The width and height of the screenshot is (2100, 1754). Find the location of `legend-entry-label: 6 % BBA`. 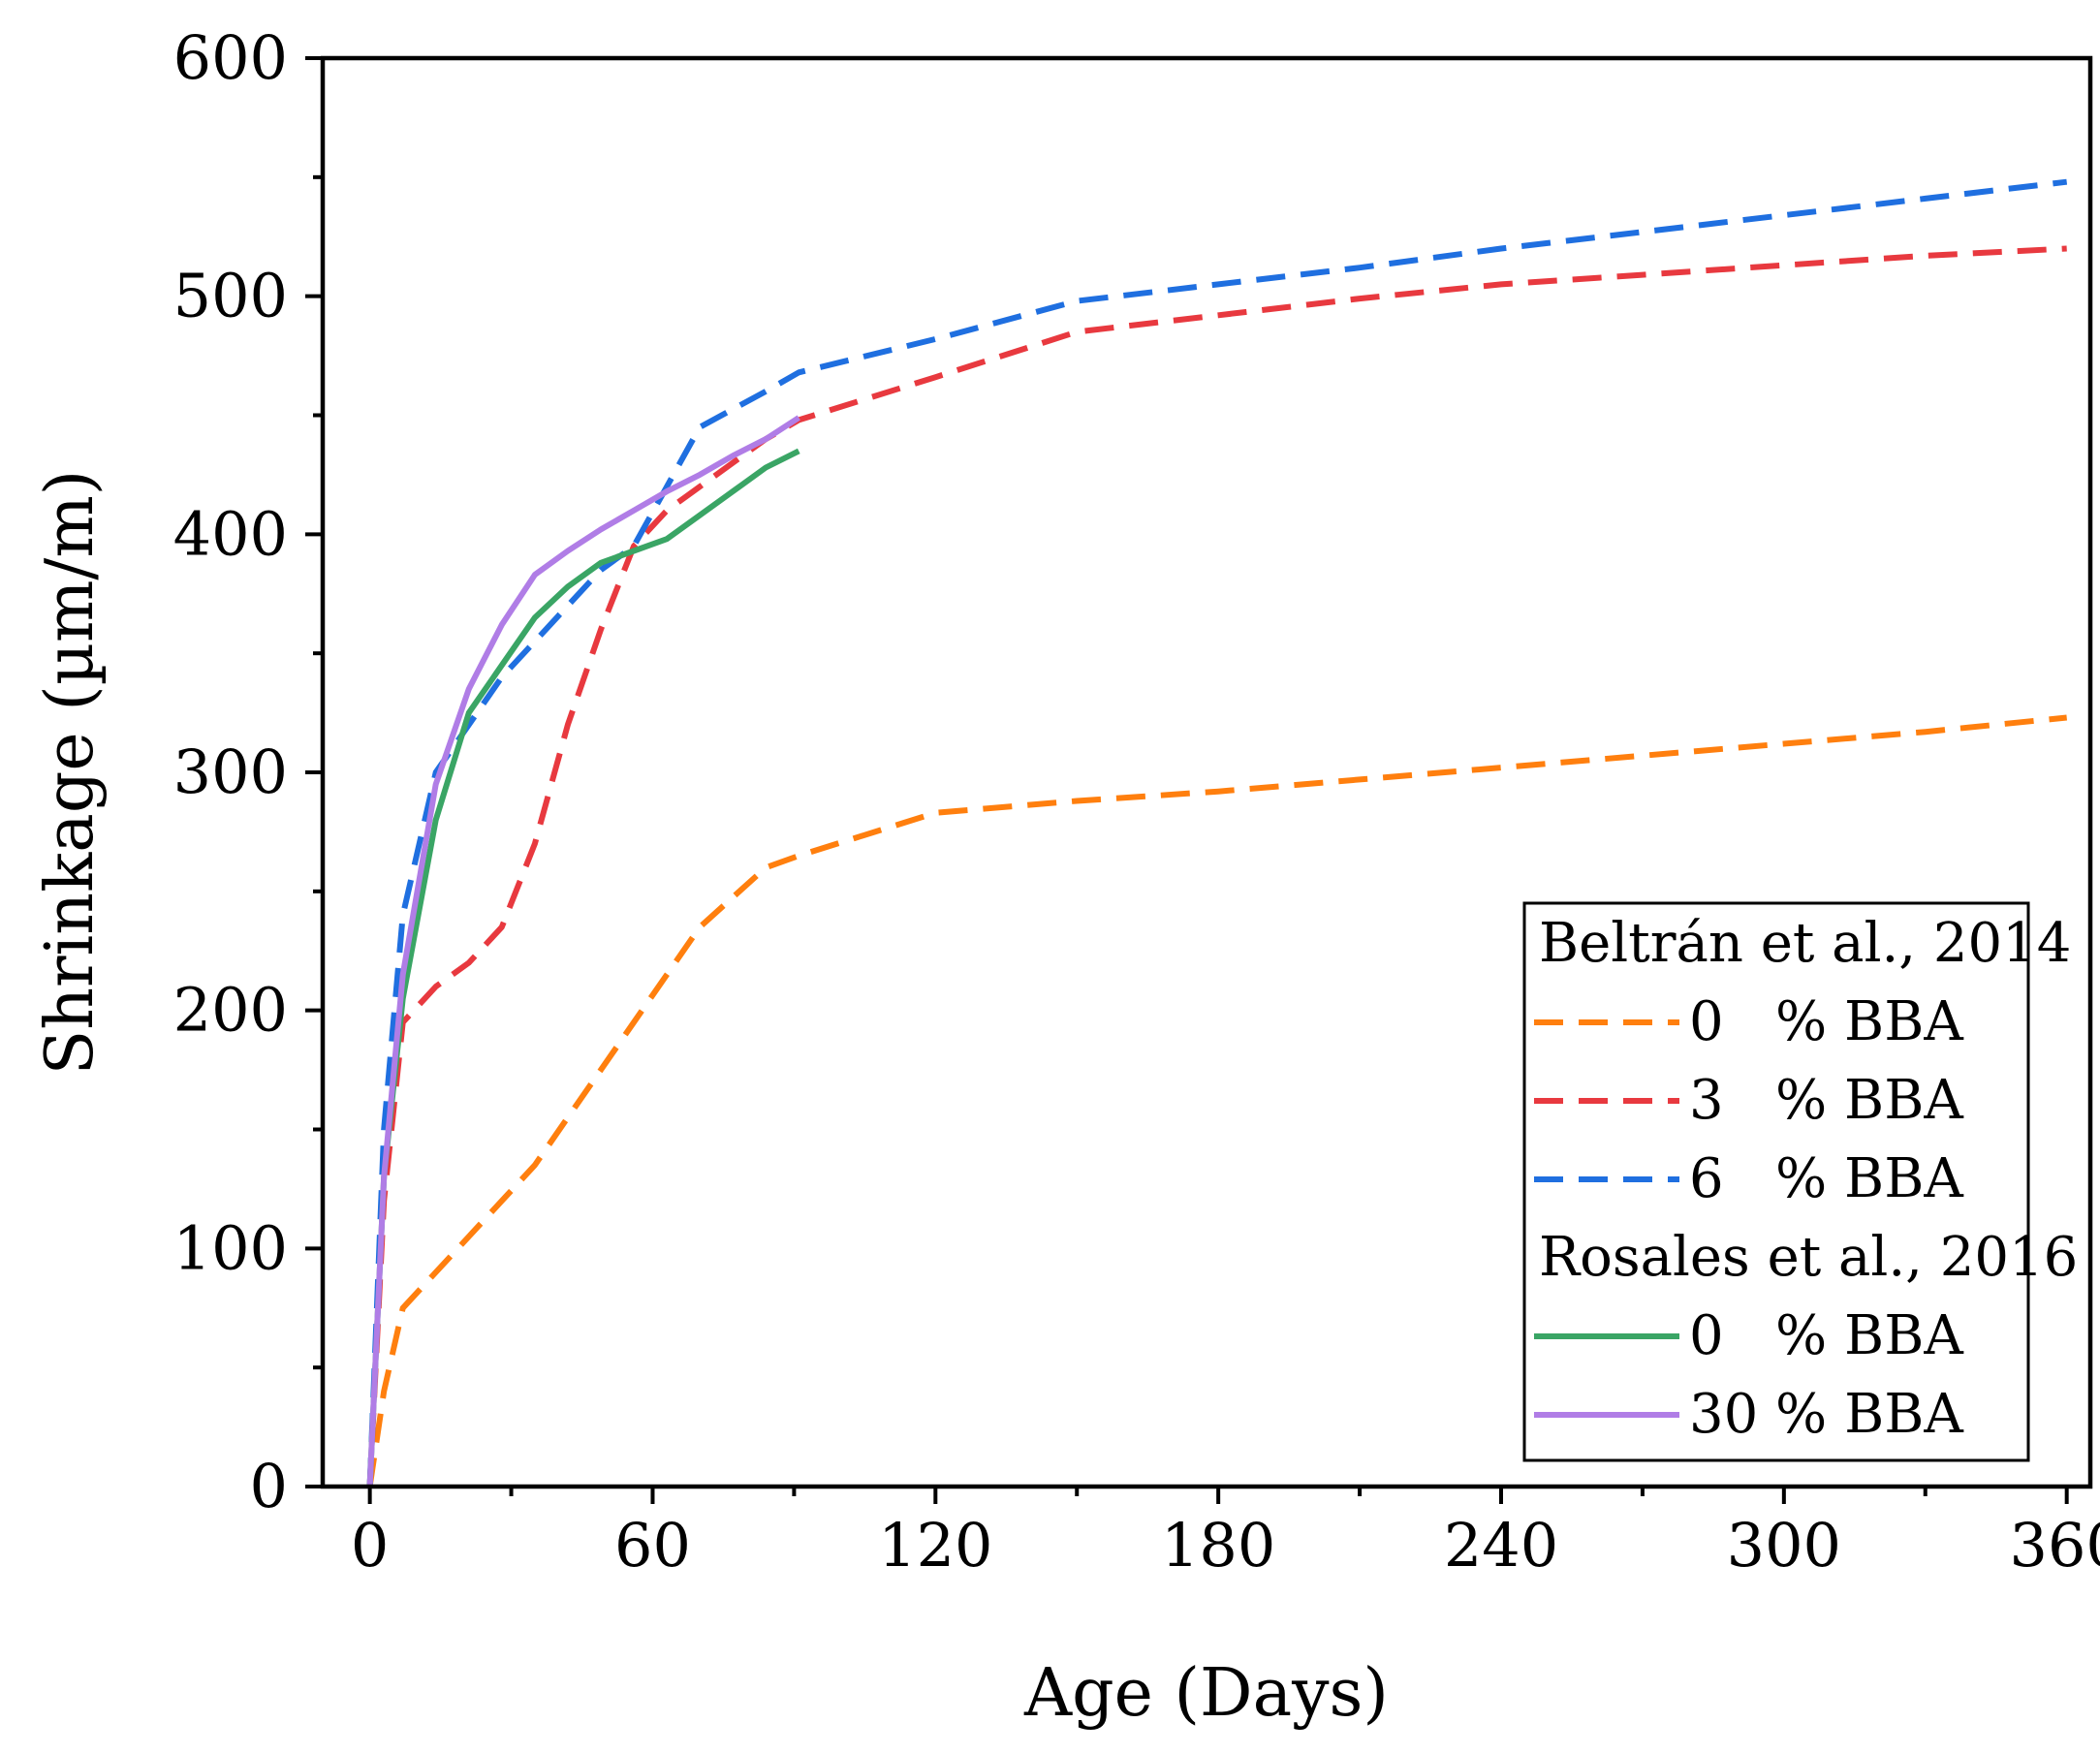

legend-entry-label: 6 % BBA is located at coordinates (1826, 1179).